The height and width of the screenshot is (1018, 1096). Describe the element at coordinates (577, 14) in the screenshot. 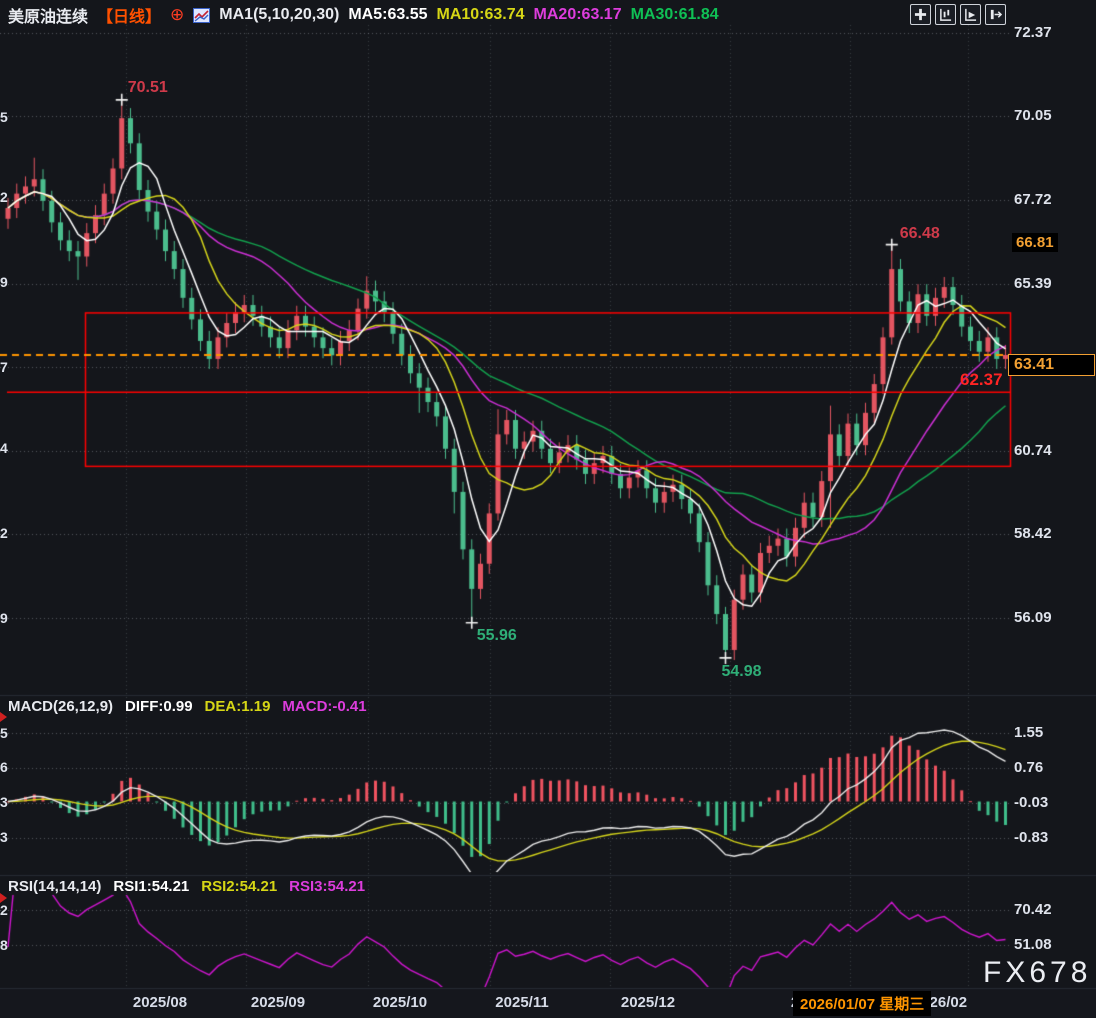

I see `ma20-value: MA20:63.17` at that location.